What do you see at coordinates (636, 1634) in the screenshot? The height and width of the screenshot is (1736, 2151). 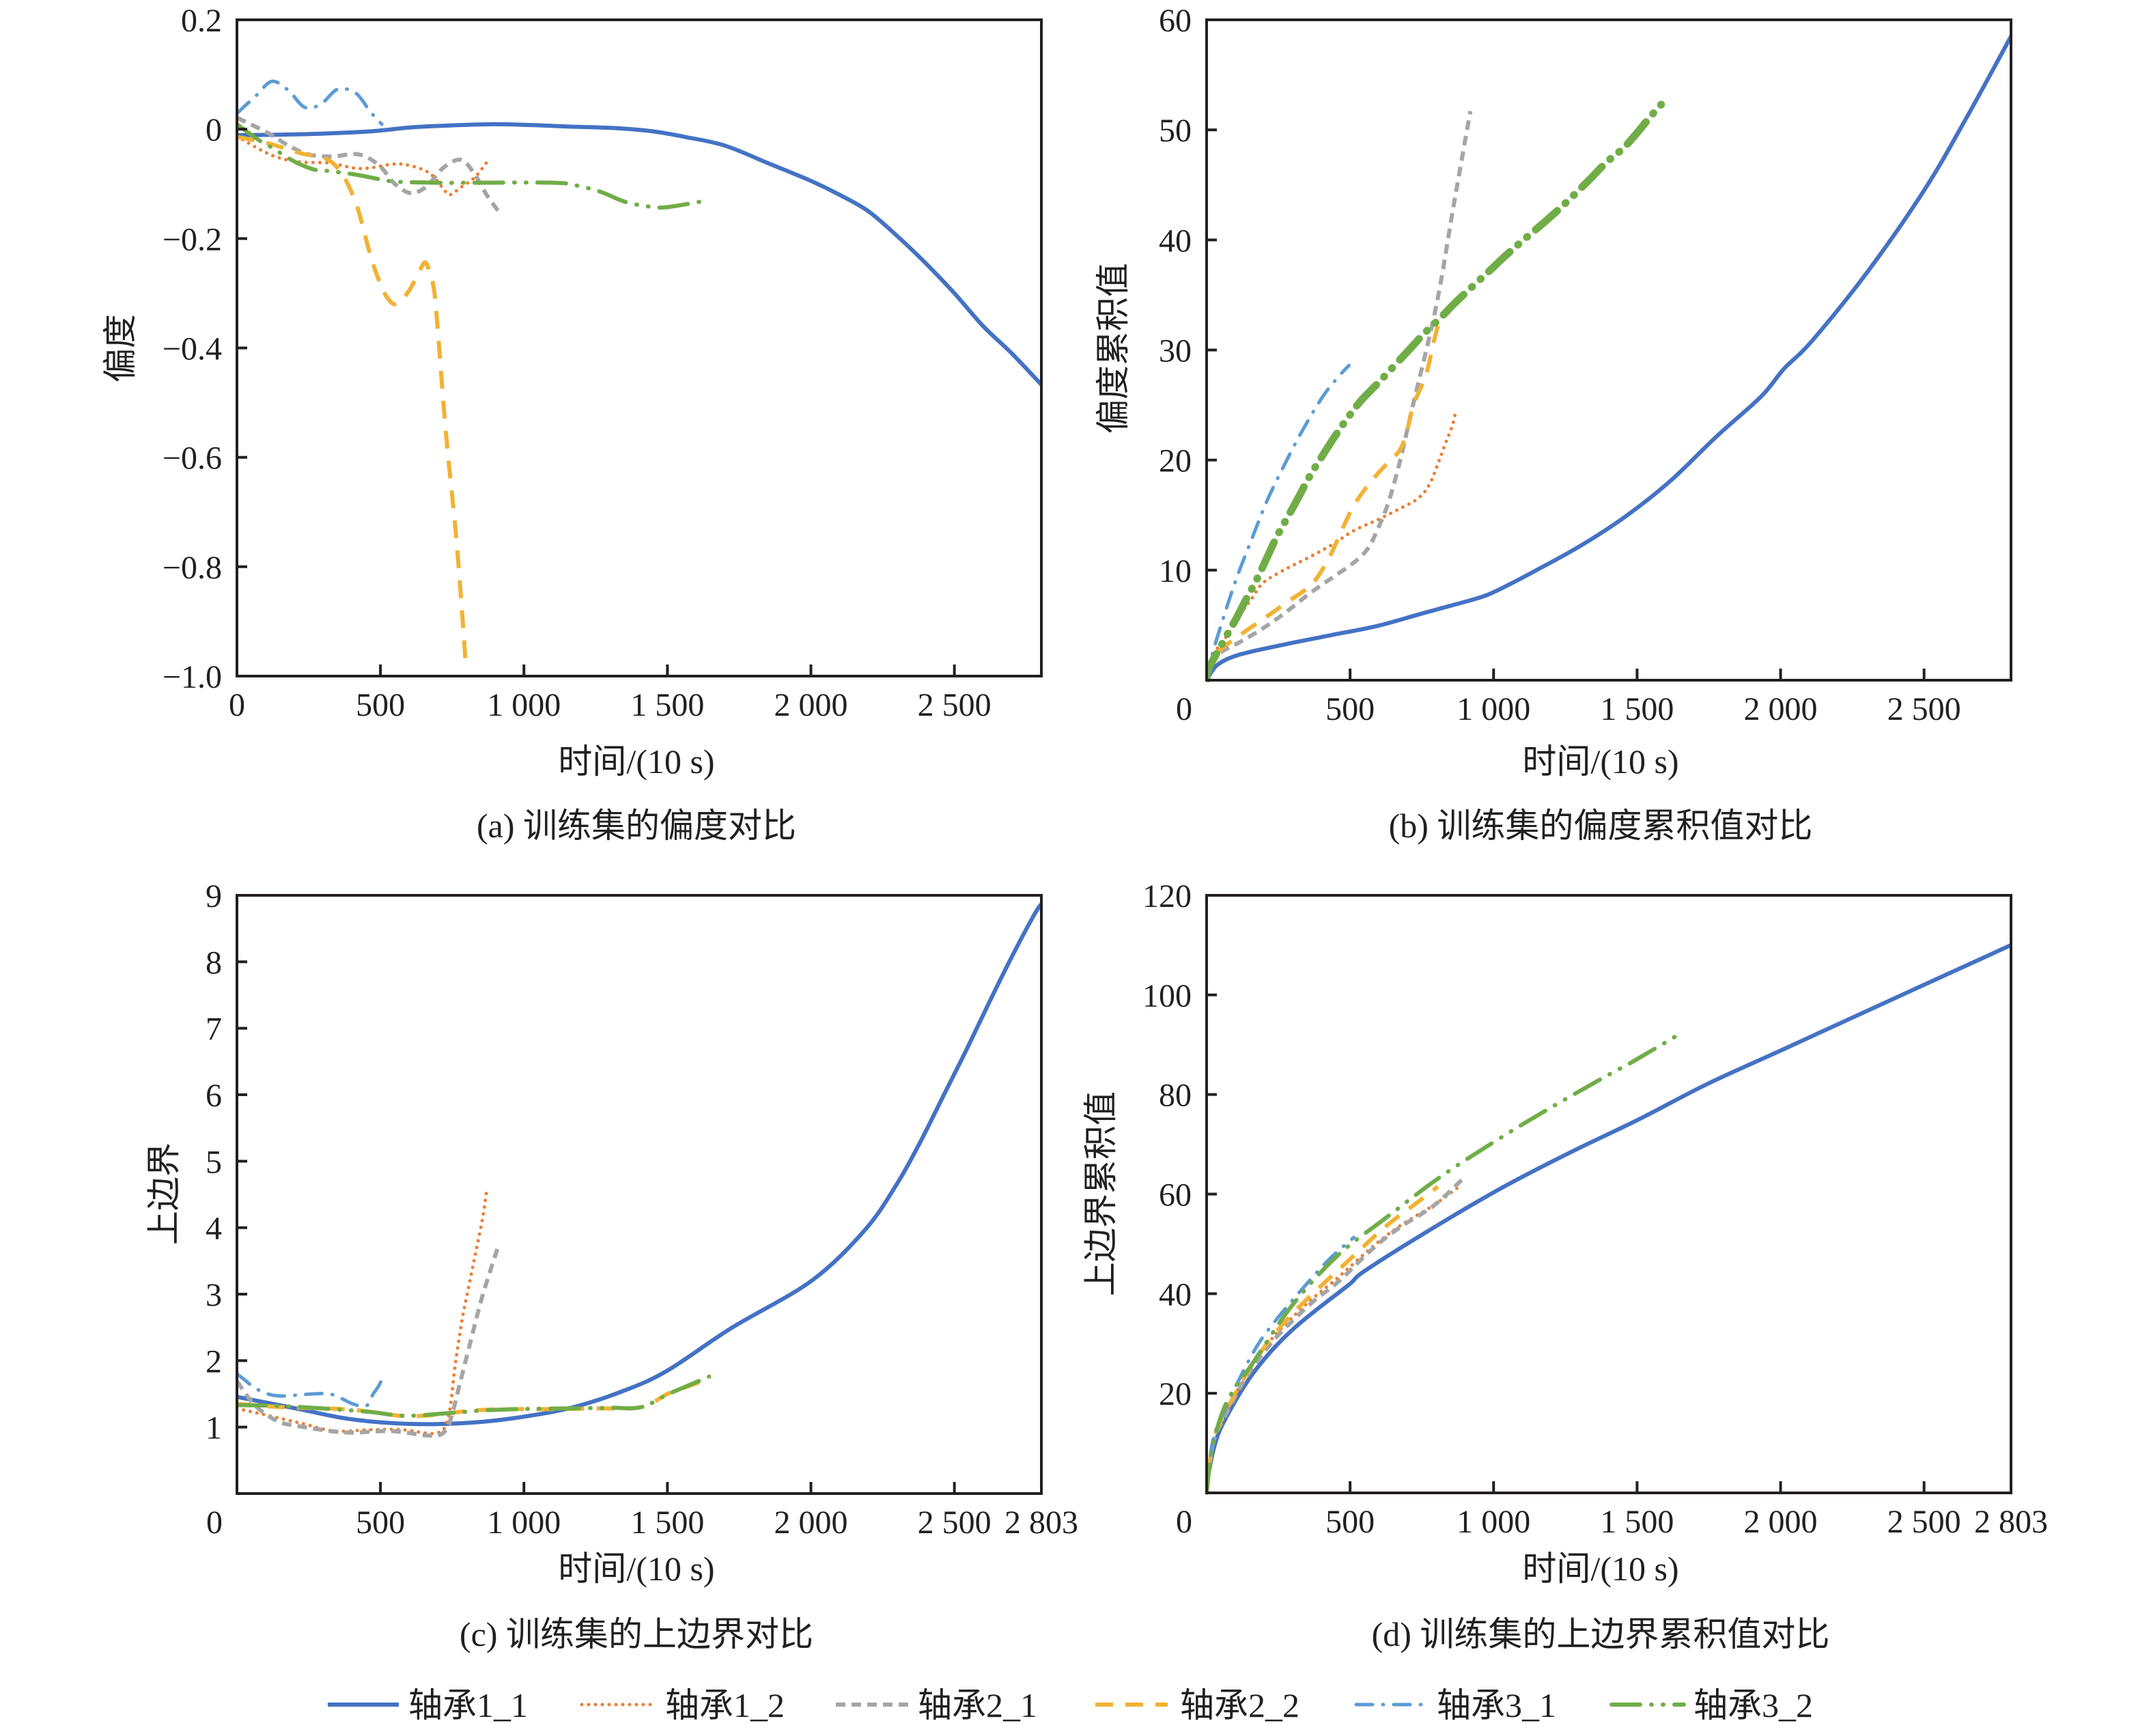 I see `chart-caption: (c) 训练集的上边界对比` at bounding box center [636, 1634].